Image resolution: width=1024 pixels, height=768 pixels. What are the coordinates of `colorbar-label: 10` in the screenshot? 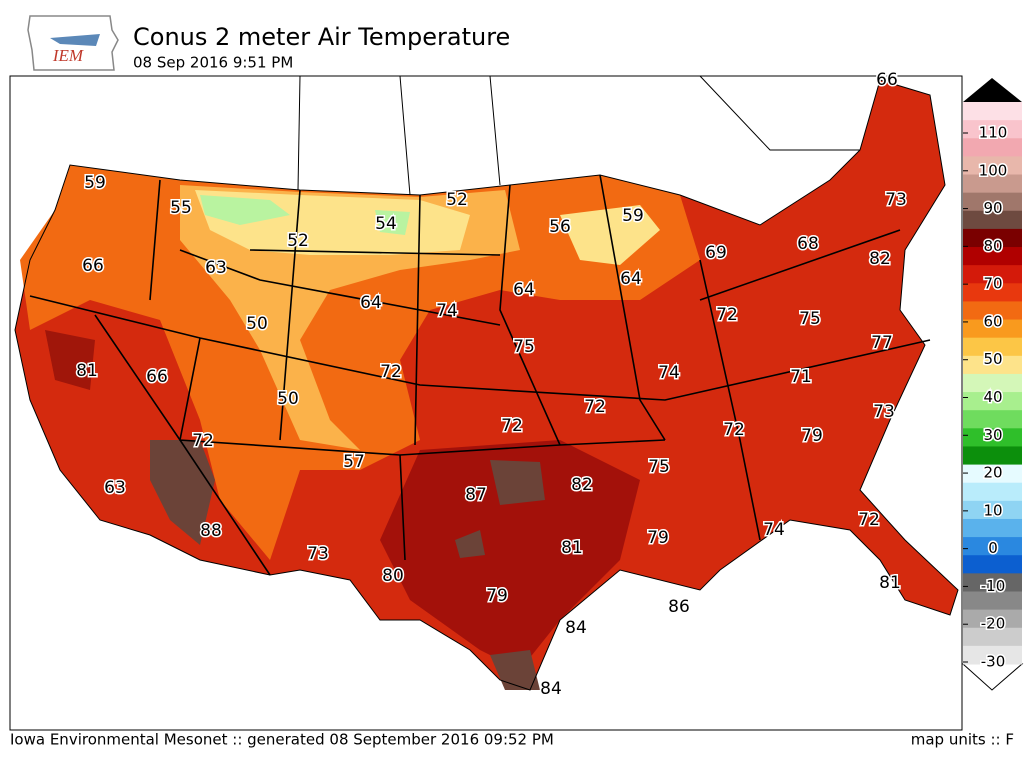 It's located at (992, 510).